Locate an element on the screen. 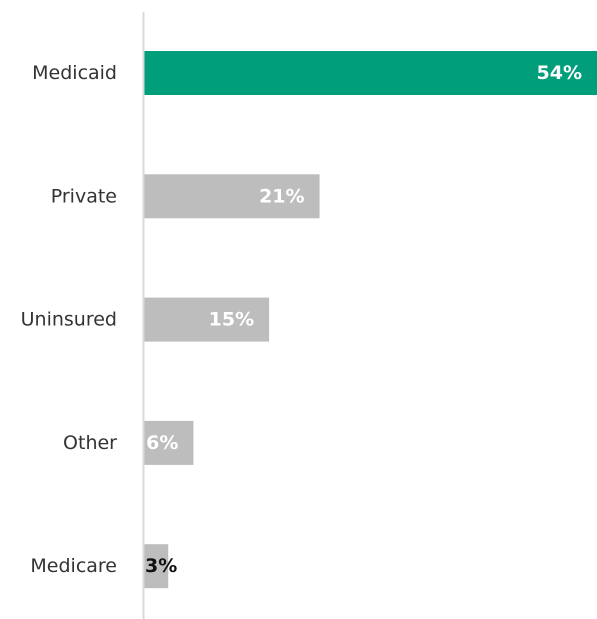  bar-other is located at coordinates (168, 442).